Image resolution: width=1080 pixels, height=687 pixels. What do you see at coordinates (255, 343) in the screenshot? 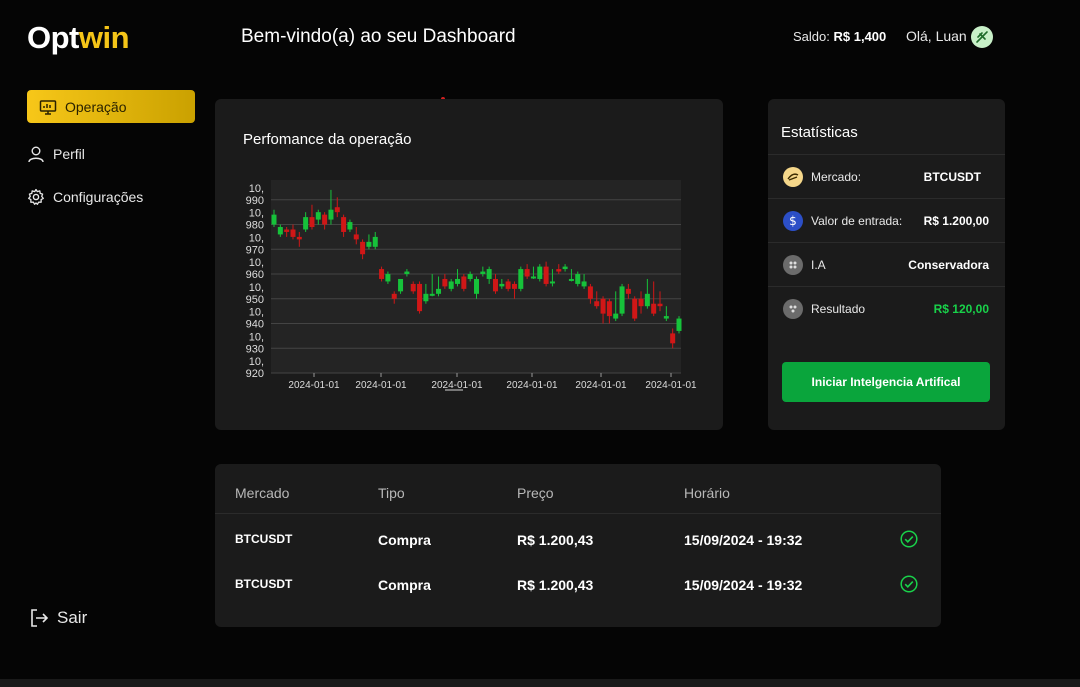
I see `y-tick-label: 10, 930` at bounding box center [255, 343].